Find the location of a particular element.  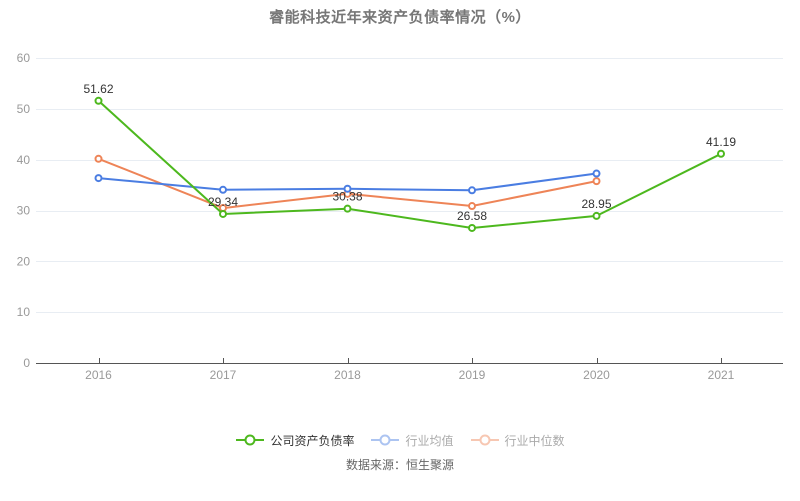

data-source: 数据来源：恒生聚源 is located at coordinates (399, 465).